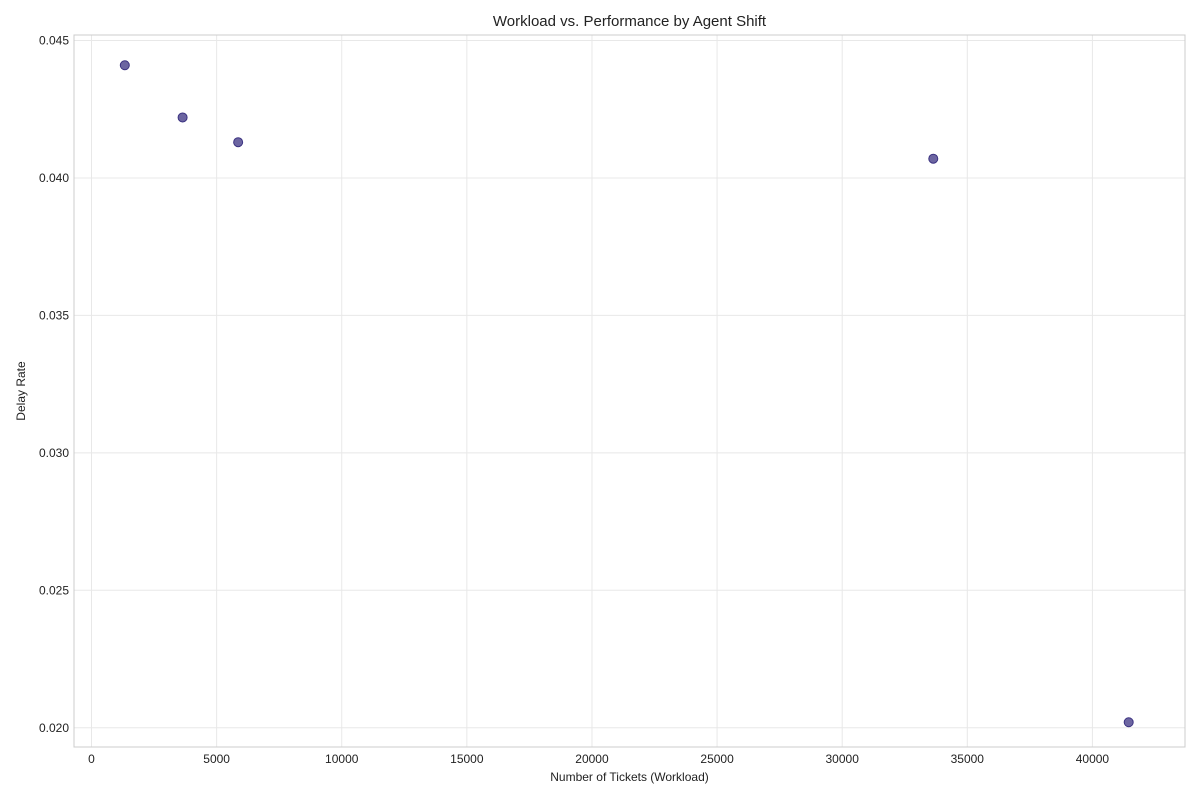  I want to click on y-tick-label: 0.025, so click(54, 590).